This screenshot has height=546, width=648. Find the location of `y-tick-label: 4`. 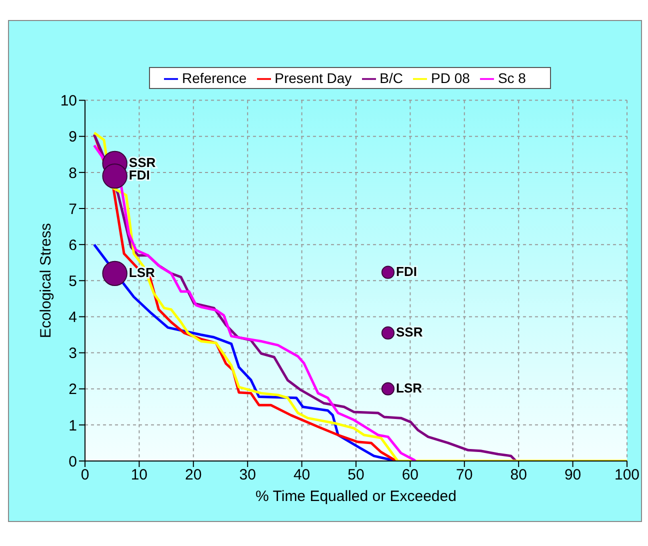

y-tick-label: 4 is located at coordinates (72, 317).